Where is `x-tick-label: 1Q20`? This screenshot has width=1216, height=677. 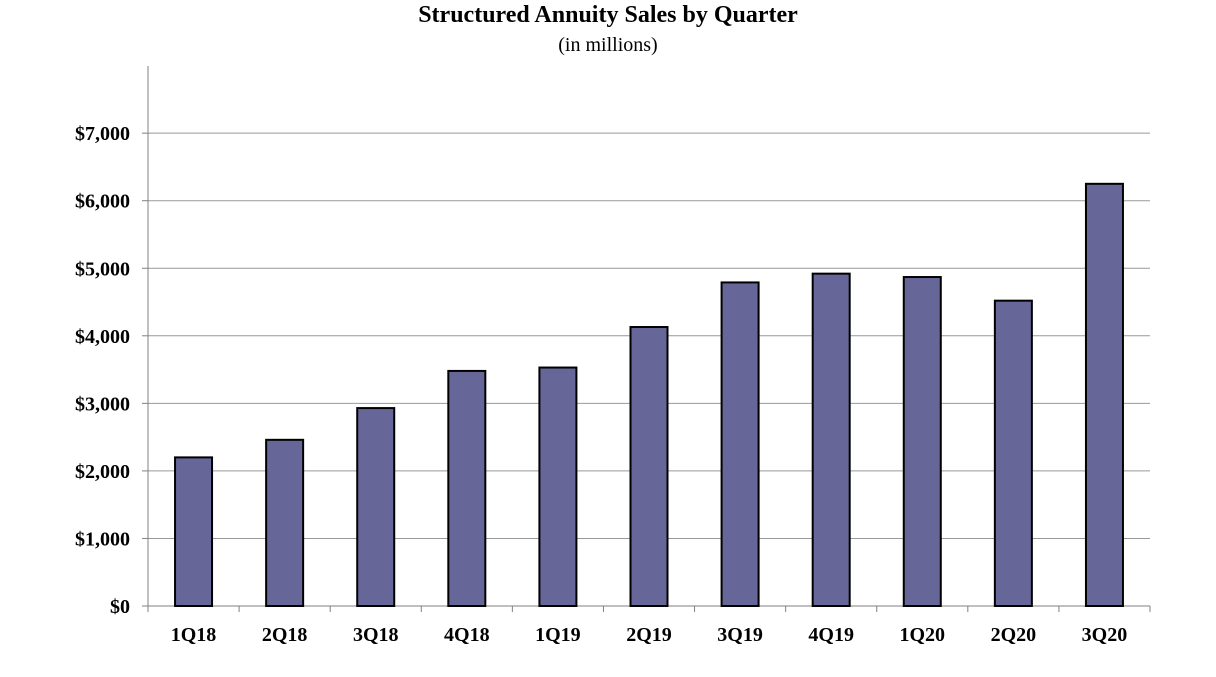 x-tick-label: 1Q20 is located at coordinates (922, 635).